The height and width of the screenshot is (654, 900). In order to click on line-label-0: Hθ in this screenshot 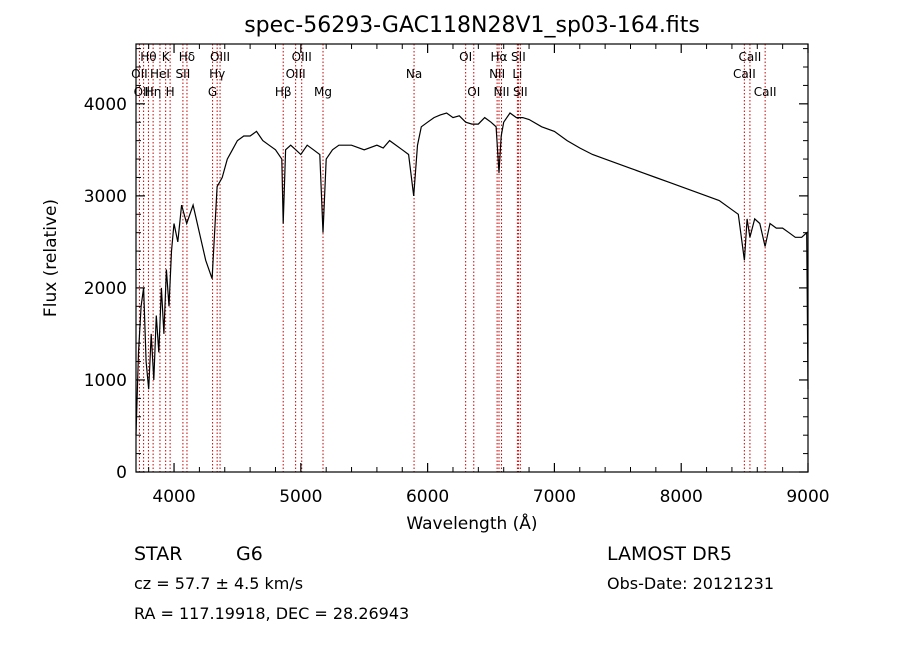, I will do `click(148, 57)`.